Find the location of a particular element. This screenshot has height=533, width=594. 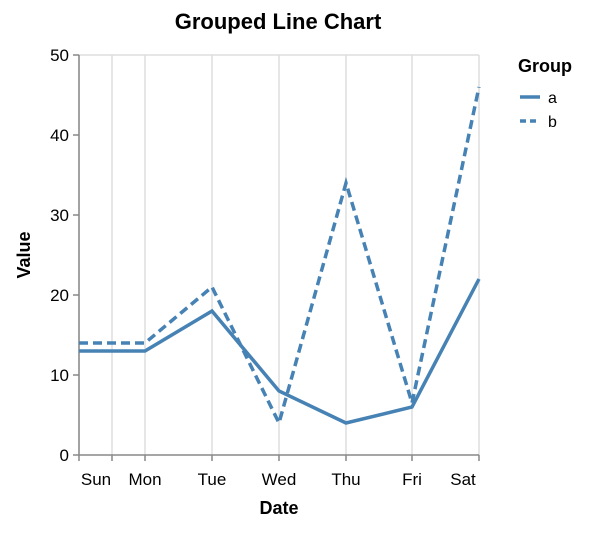

y-axis-title: Value is located at coordinates (24, 254).